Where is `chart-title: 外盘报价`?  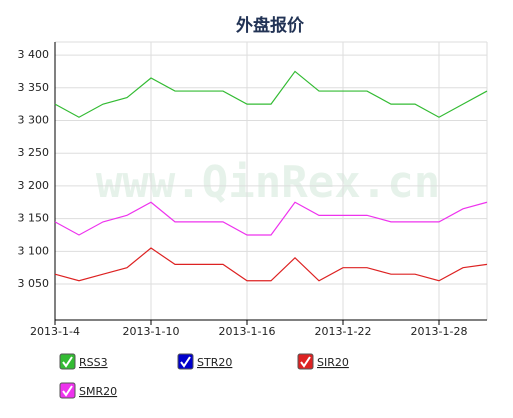 chart-title: 外盘报价 is located at coordinates (270, 25).